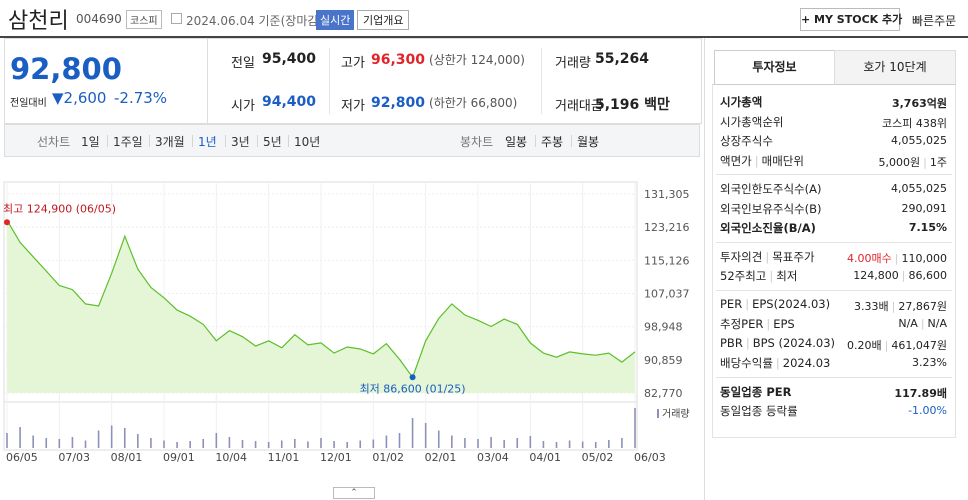 The image size is (968, 500). I want to click on y-tick-label: 131,305, so click(667, 194).